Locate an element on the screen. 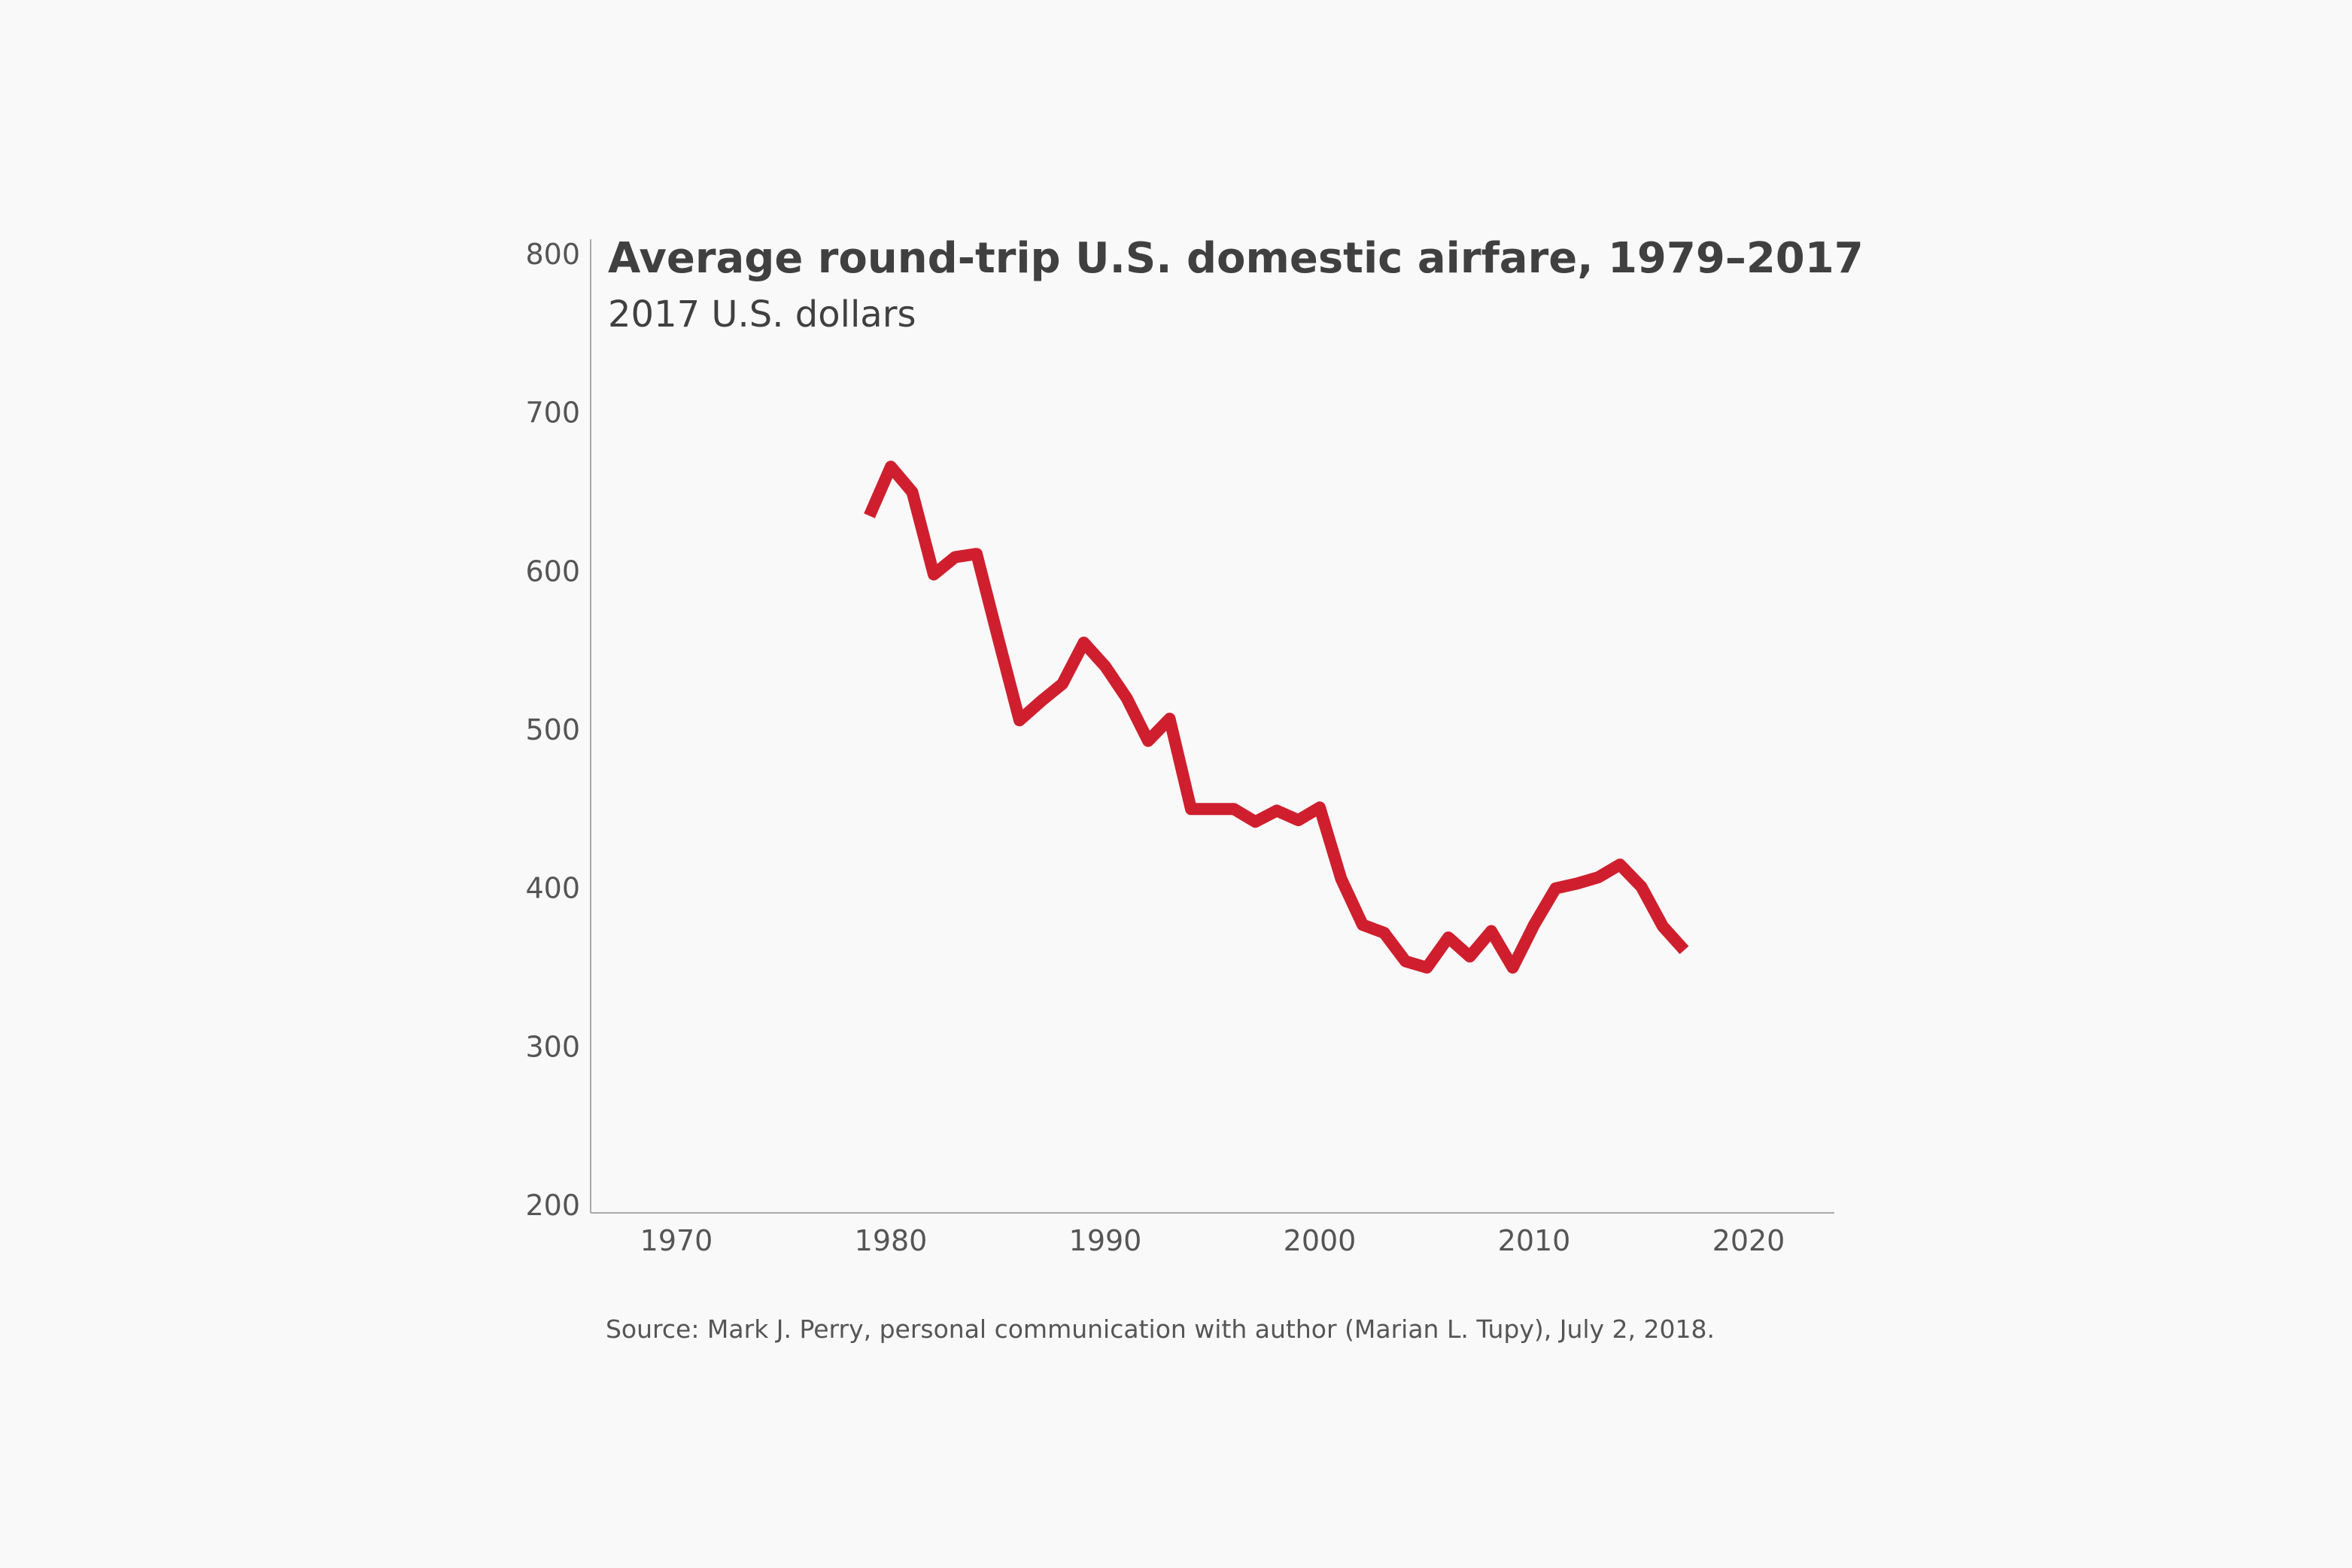  y-axis-ticks: 200 300 400 500 600 700 800 is located at coordinates (552, 730).